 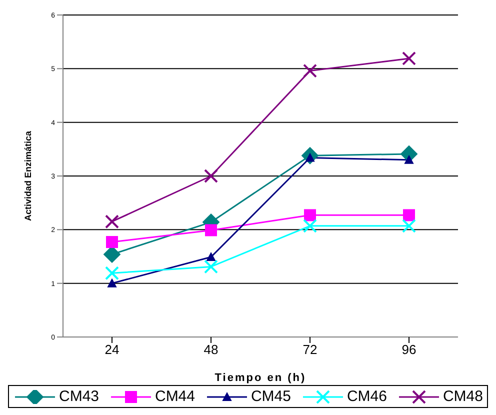 What do you see at coordinates (211, 350) in the screenshot?
I see `x-tick-label: 48` at bounding box center [211, 350].